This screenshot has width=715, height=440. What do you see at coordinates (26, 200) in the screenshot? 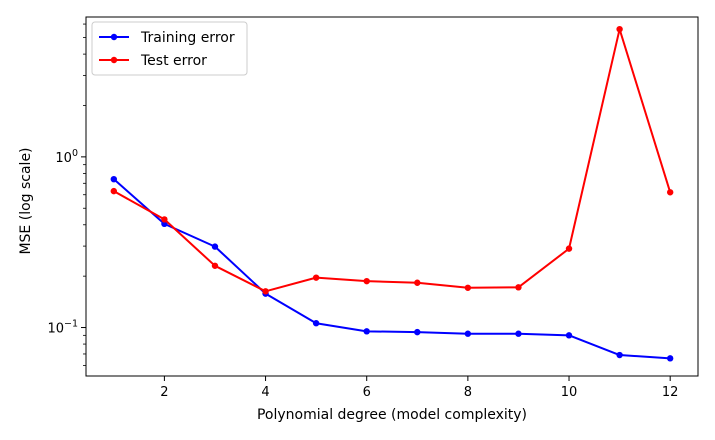
I see `y-axis-label: MSE (log scale)` at bounding box center [26, 200].